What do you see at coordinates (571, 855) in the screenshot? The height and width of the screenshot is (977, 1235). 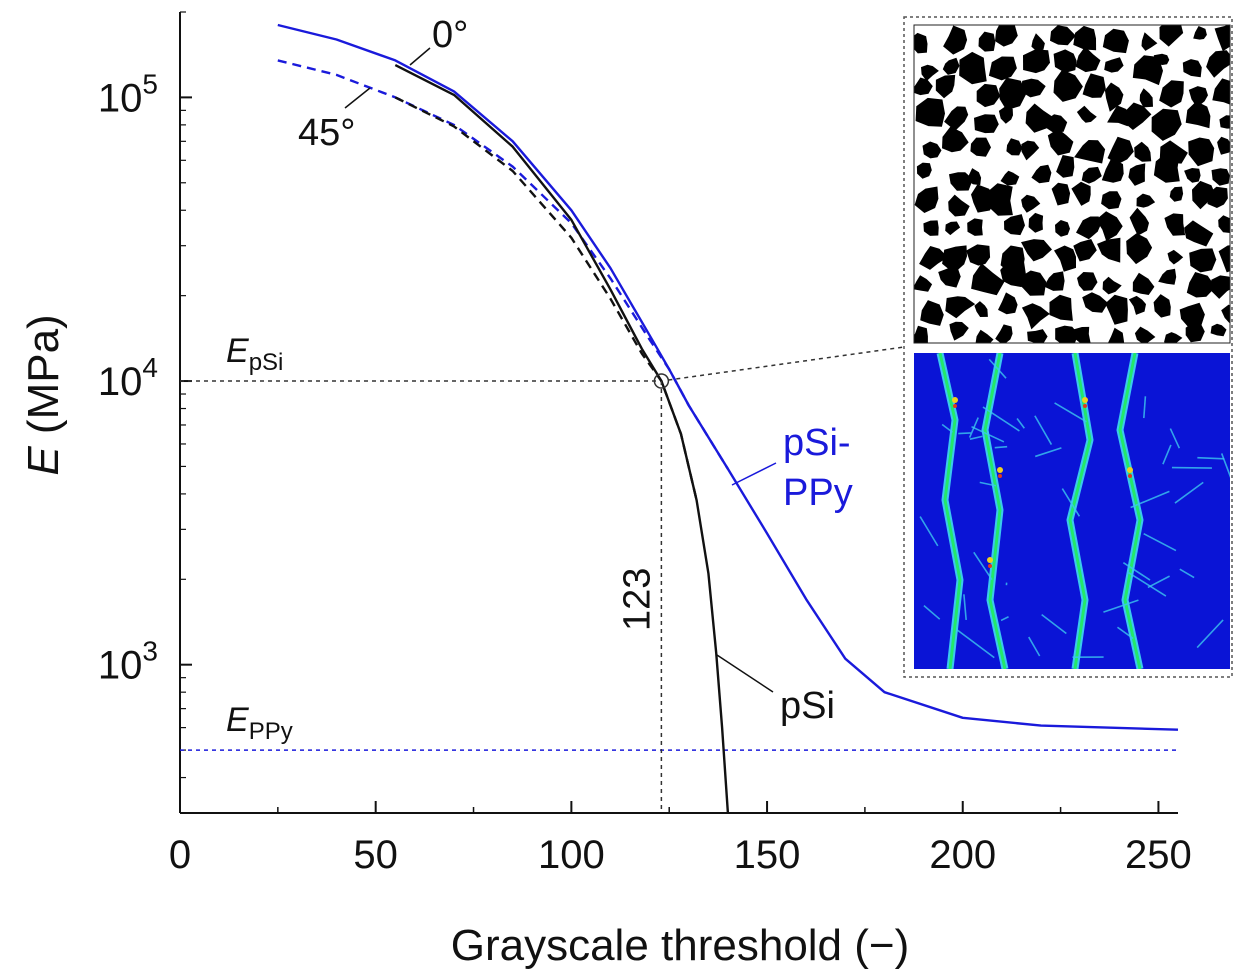 I see `x-tick-label-100: 100` at bounding box center [571, 855].